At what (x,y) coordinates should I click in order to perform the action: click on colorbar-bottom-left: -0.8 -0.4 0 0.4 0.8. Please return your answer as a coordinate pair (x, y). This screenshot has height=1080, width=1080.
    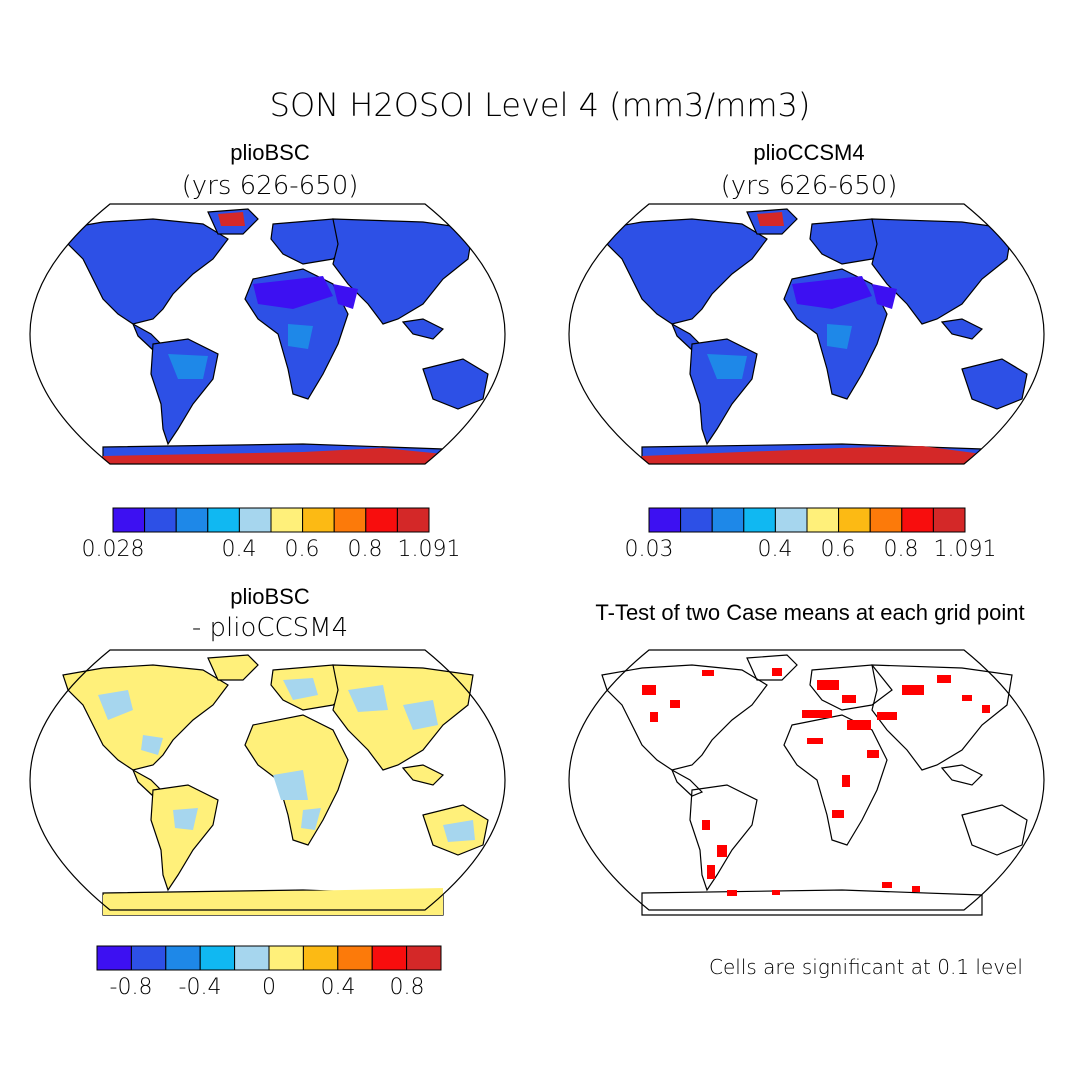
    Looking at the image, I should click on (269, 972).